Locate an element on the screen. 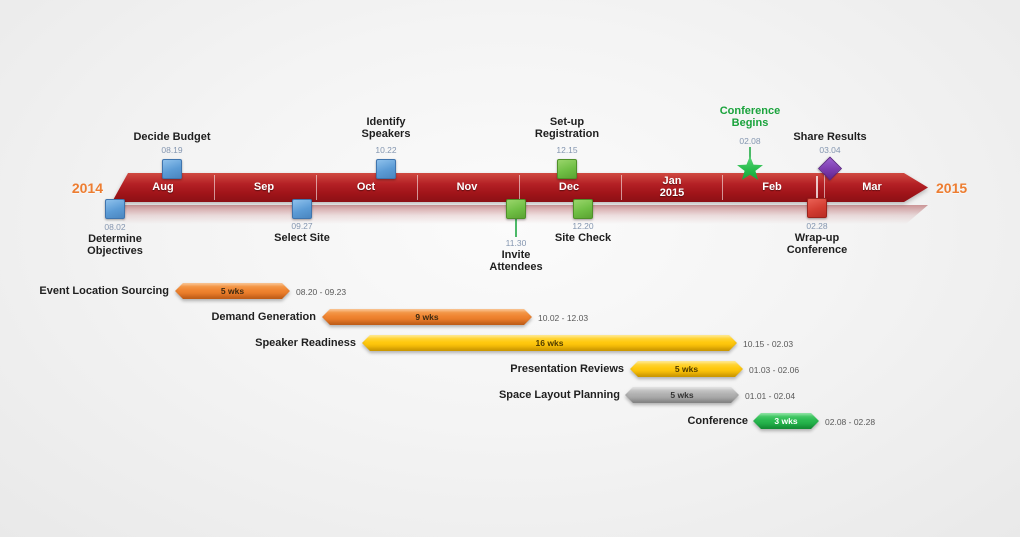 The width and height of the screenshot is (1020, 537). milestone-label: Wrap-up Conference is located at coordinates (817, 244).